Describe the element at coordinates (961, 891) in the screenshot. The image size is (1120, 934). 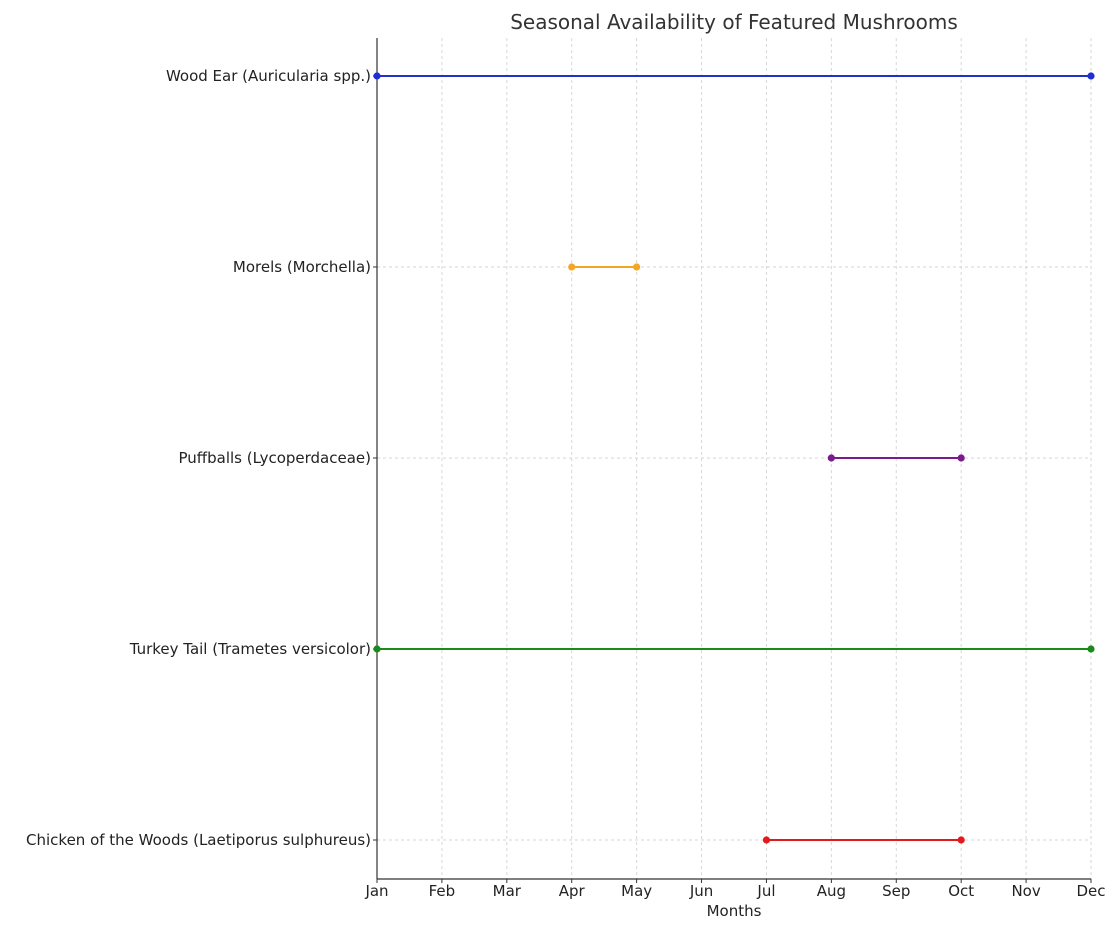
I see `x-tick-label: Oct` at that location.